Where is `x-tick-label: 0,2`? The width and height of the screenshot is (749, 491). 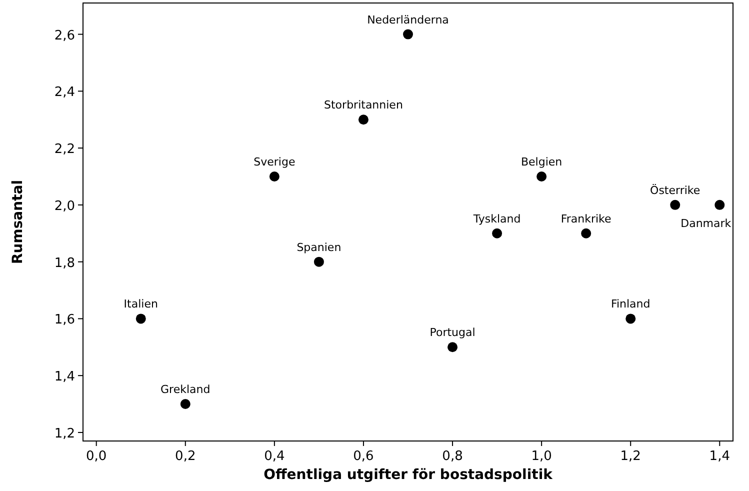
x-tick-label: 0,2 is located at coordinates (185, 456).